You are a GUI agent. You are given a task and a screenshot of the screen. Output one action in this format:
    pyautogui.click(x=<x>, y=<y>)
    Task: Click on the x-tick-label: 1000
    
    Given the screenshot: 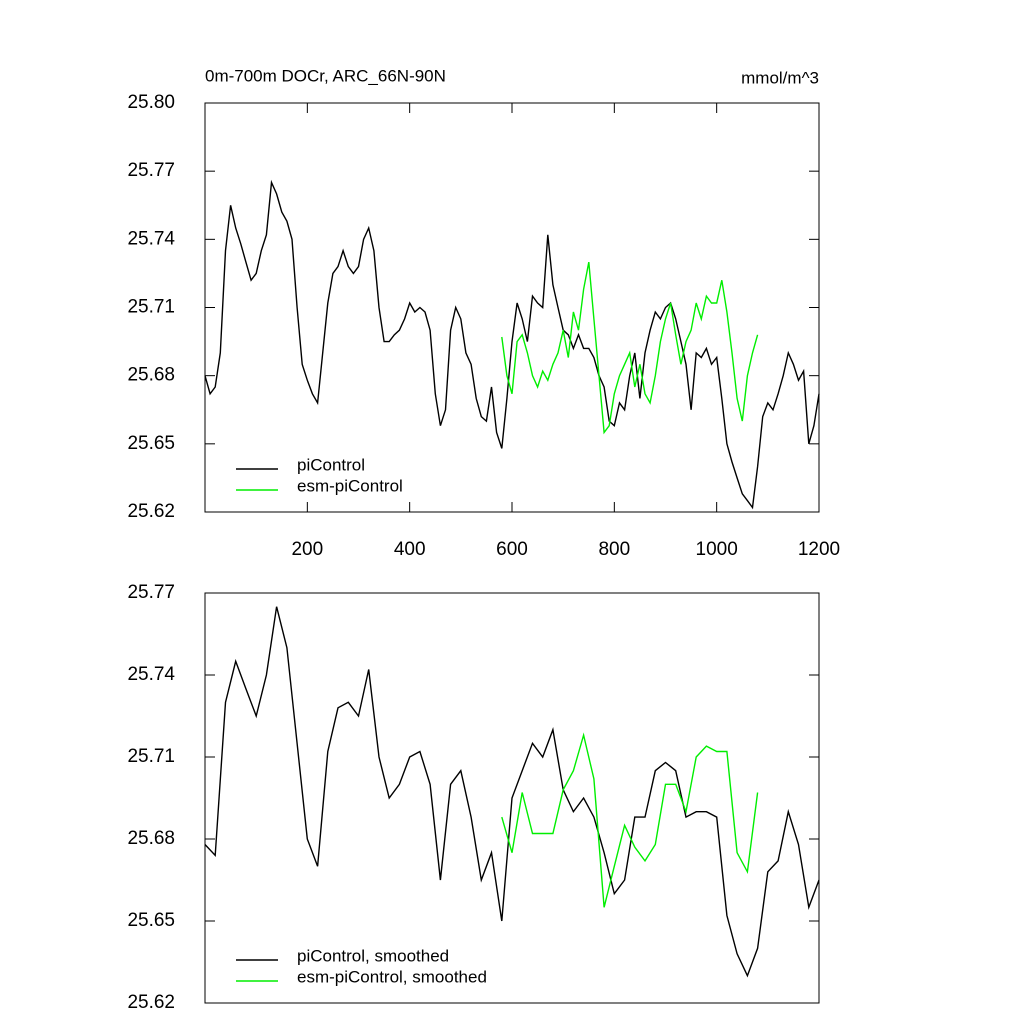 What is the action you would take?
    pyautogui.click(x=717, y=549)
    